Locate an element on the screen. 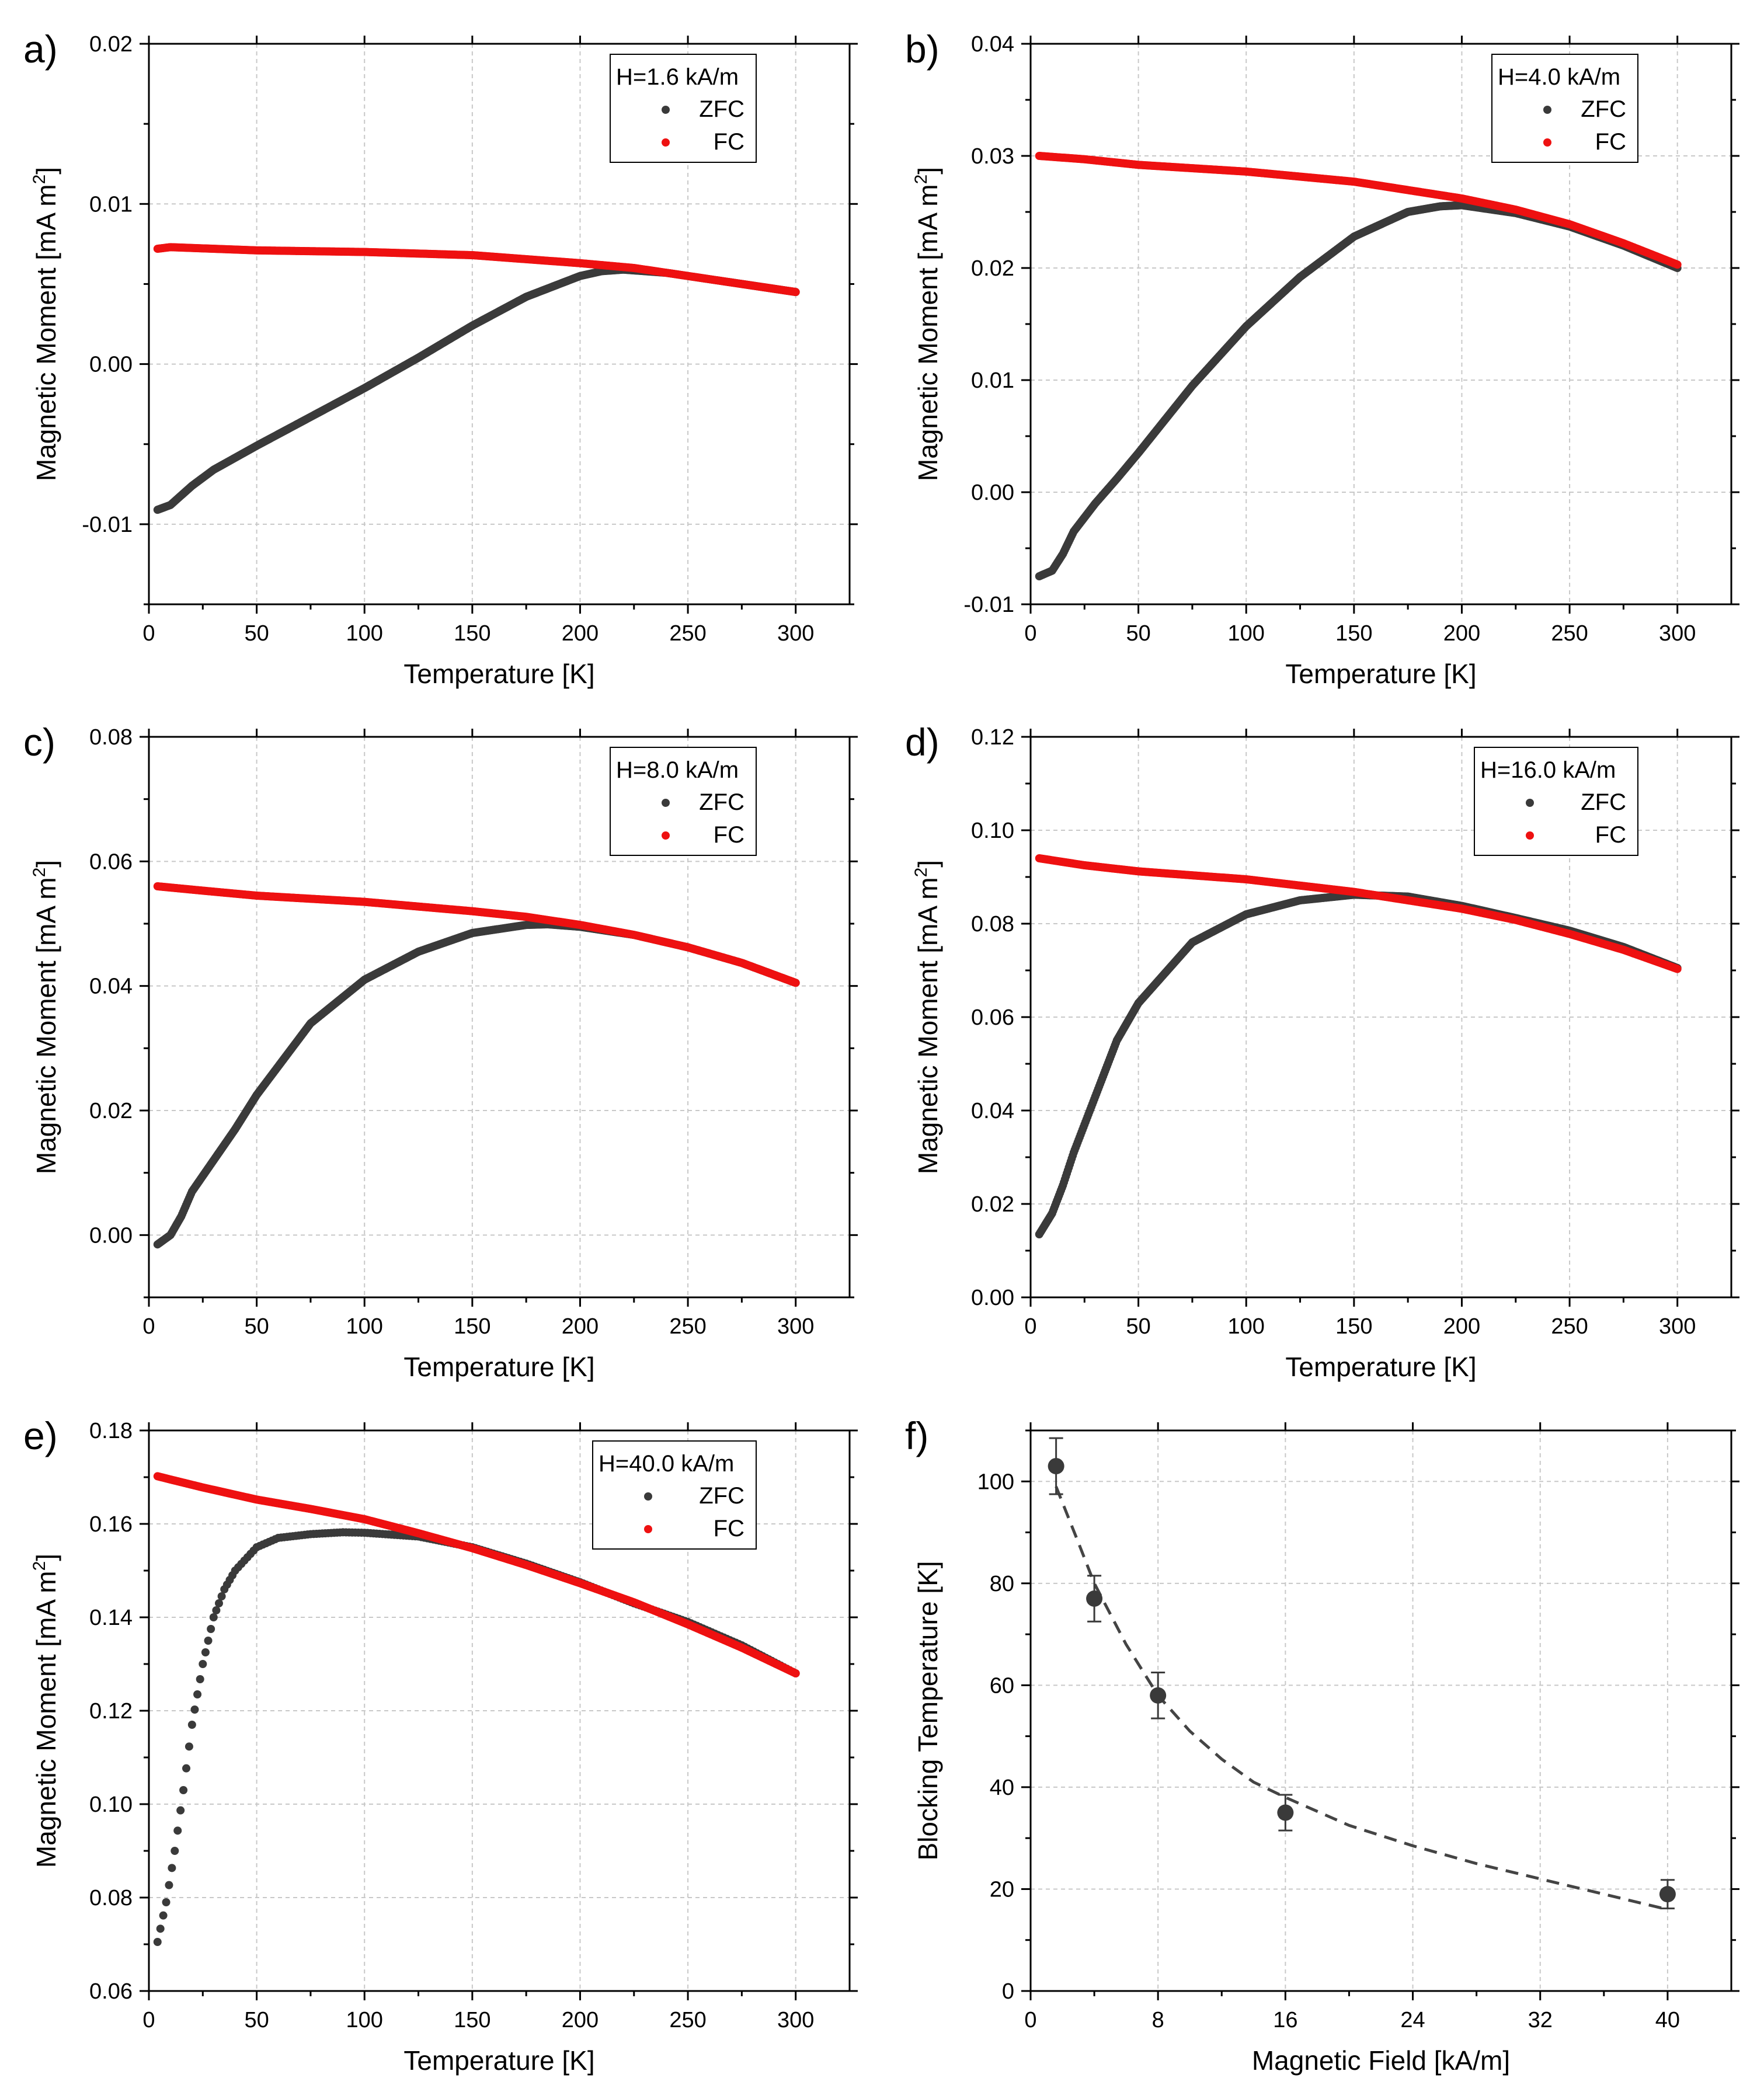  panel-label: c) is located at coordinates (39, 742).